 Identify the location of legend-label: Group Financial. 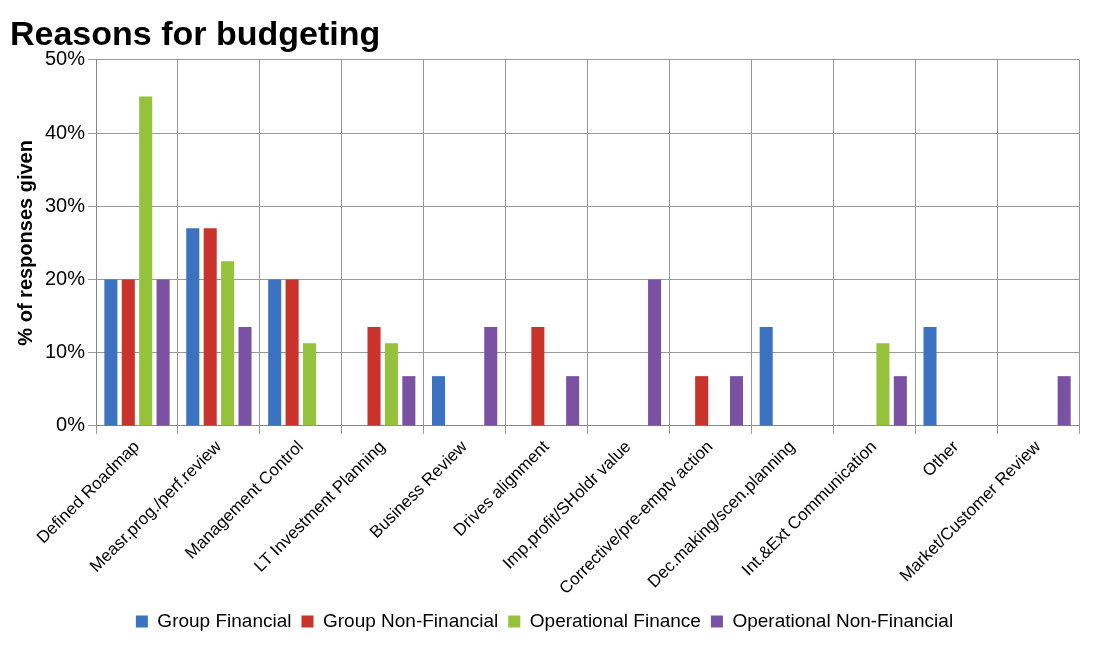
(224, 620).